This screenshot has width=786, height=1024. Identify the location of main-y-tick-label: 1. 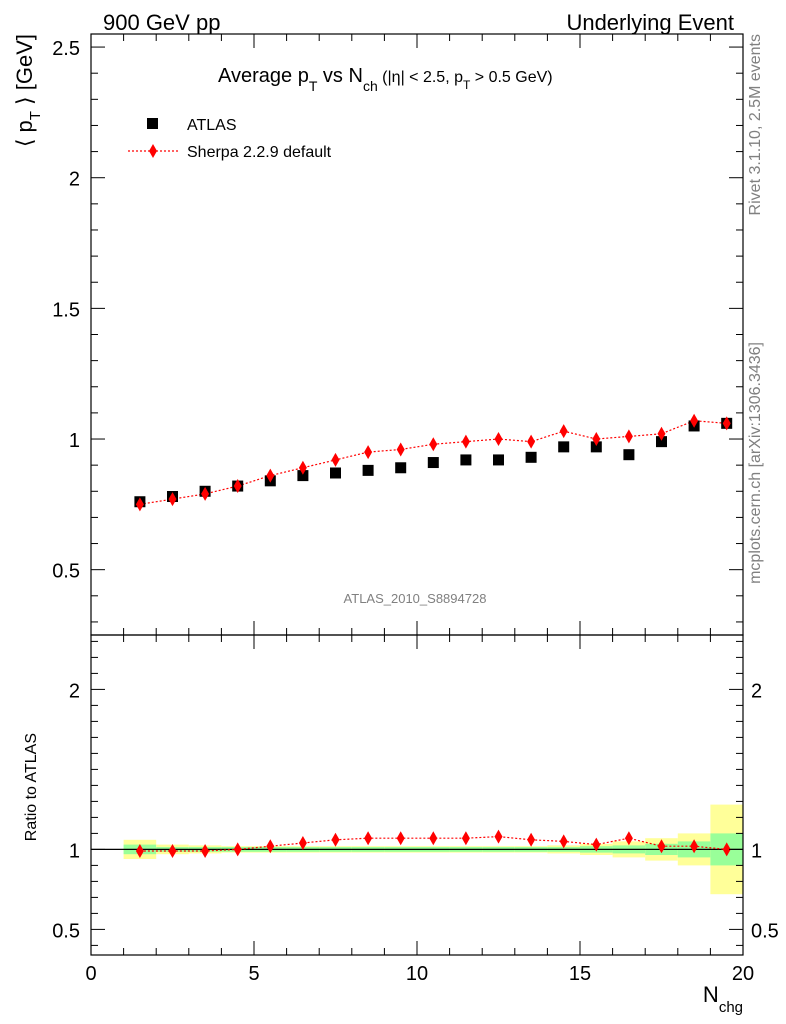
(74, 441).